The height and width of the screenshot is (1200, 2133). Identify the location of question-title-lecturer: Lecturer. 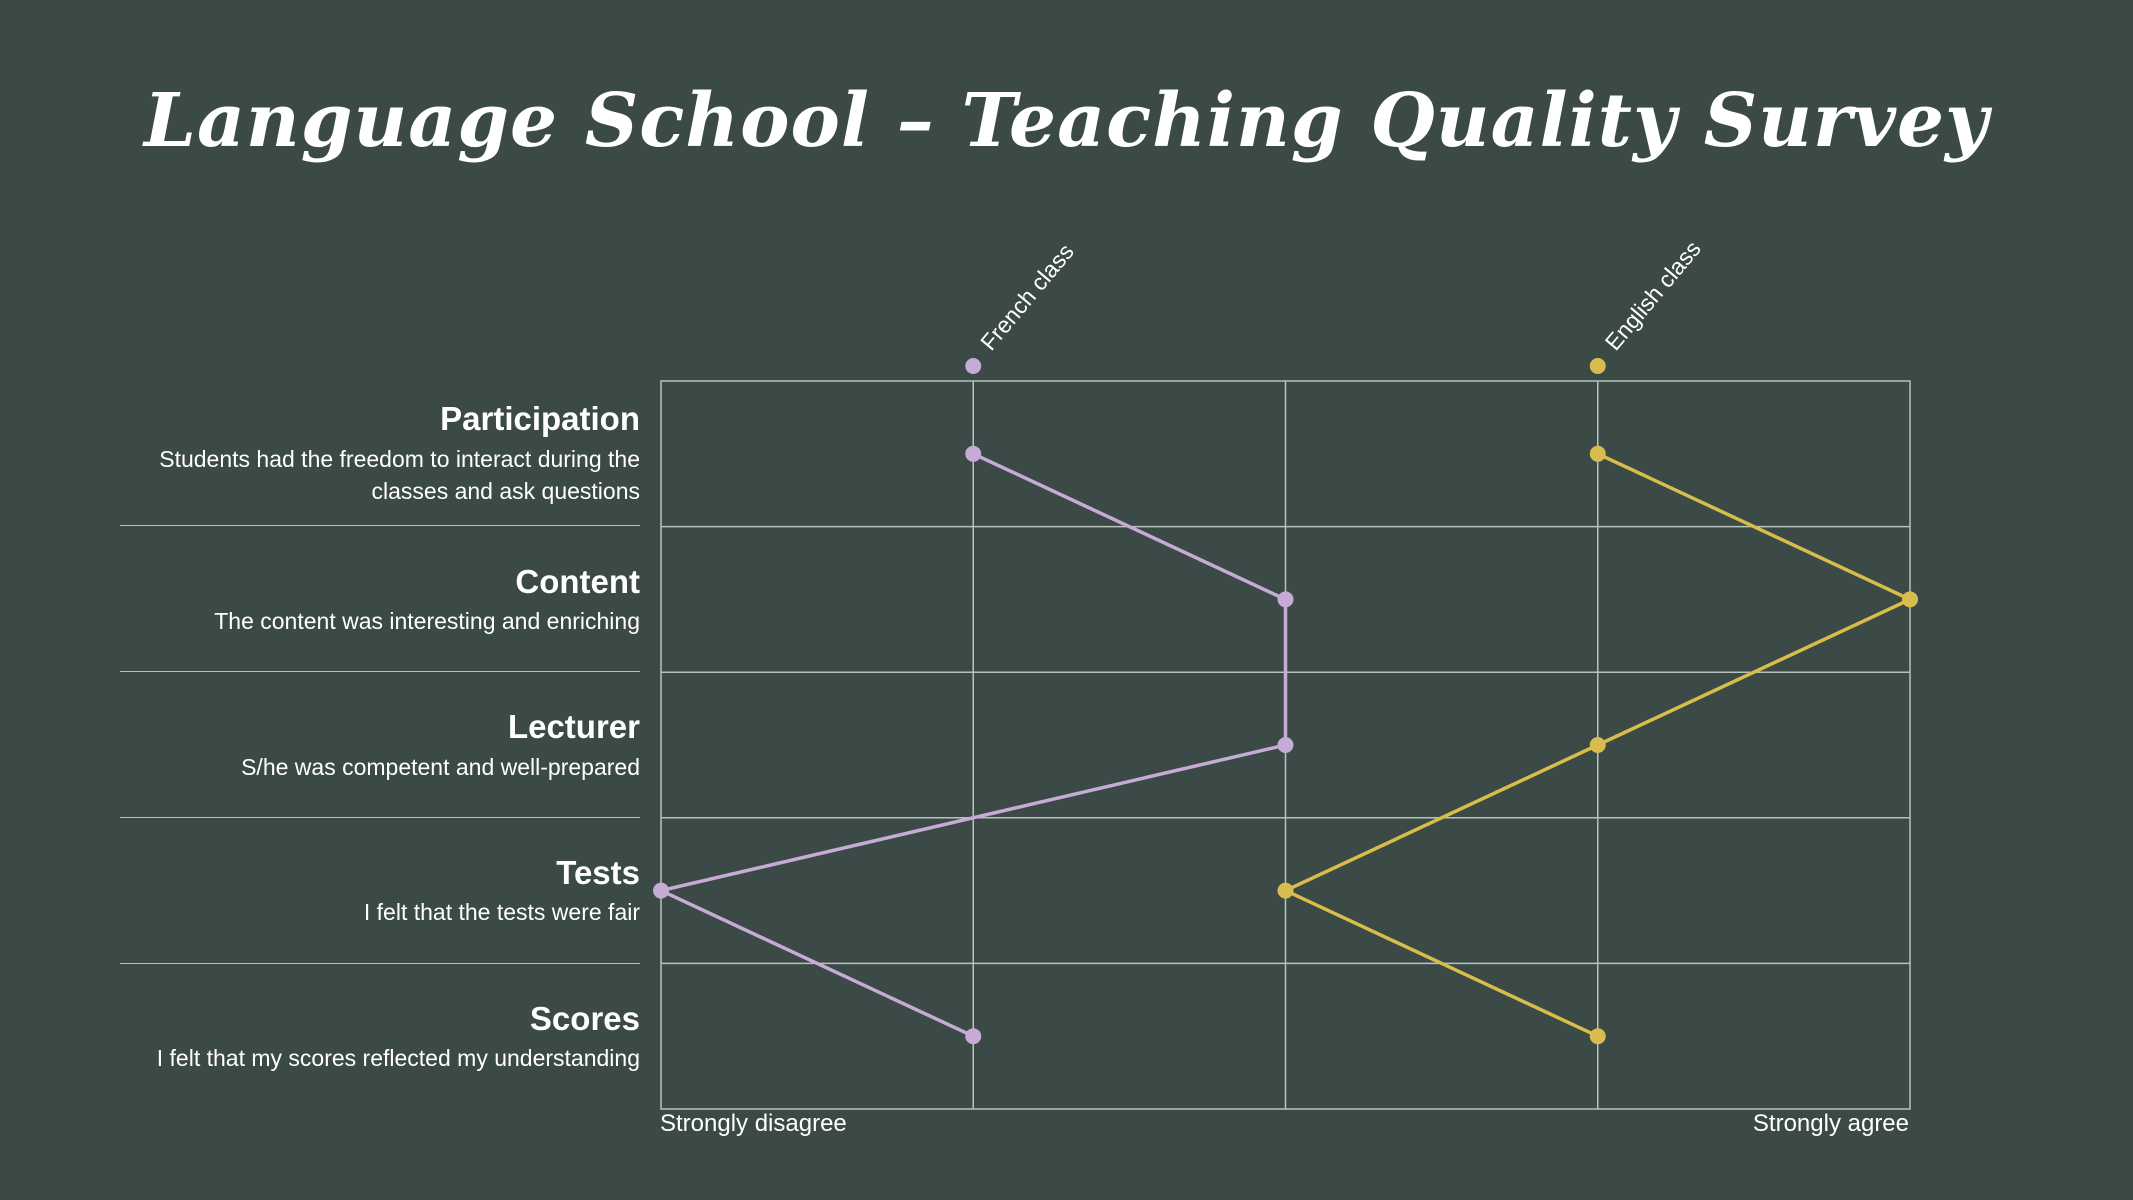
(573, 726).